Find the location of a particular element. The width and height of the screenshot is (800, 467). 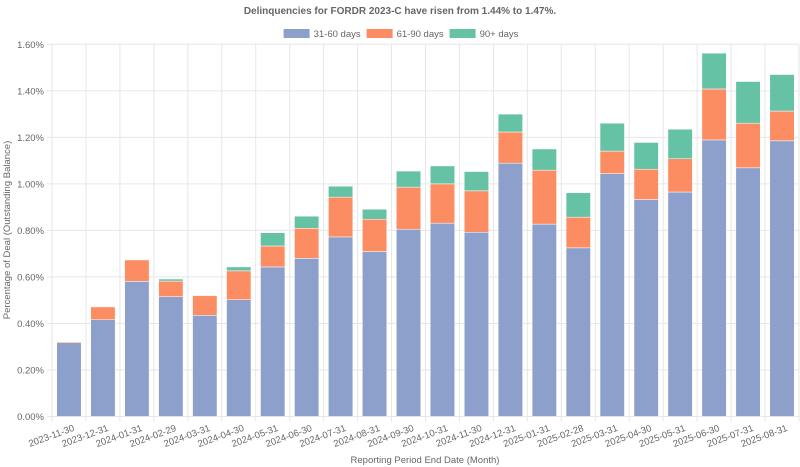

y-tick-label: 0.80% is located at coordinates (30, 231).